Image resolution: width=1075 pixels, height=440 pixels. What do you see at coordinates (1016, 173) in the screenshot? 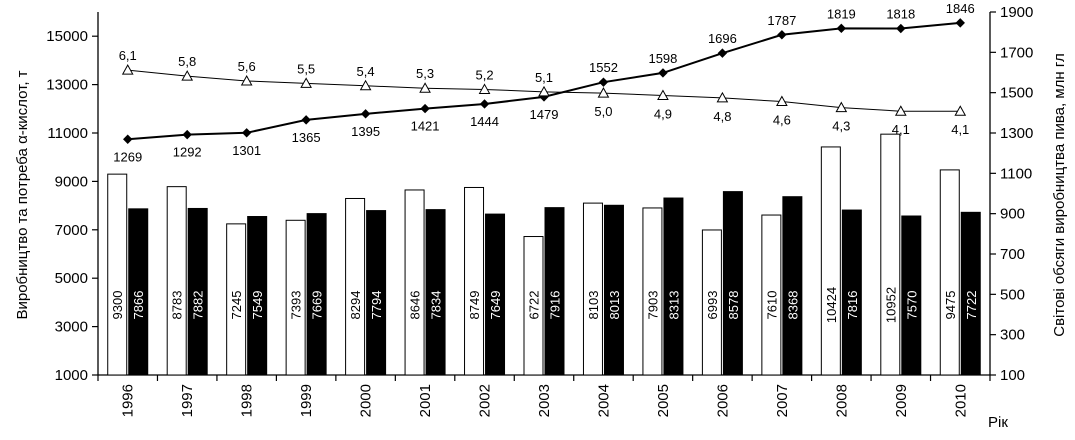
I see `y2-tick-label: 1100` at bounding box center [1016, 173].